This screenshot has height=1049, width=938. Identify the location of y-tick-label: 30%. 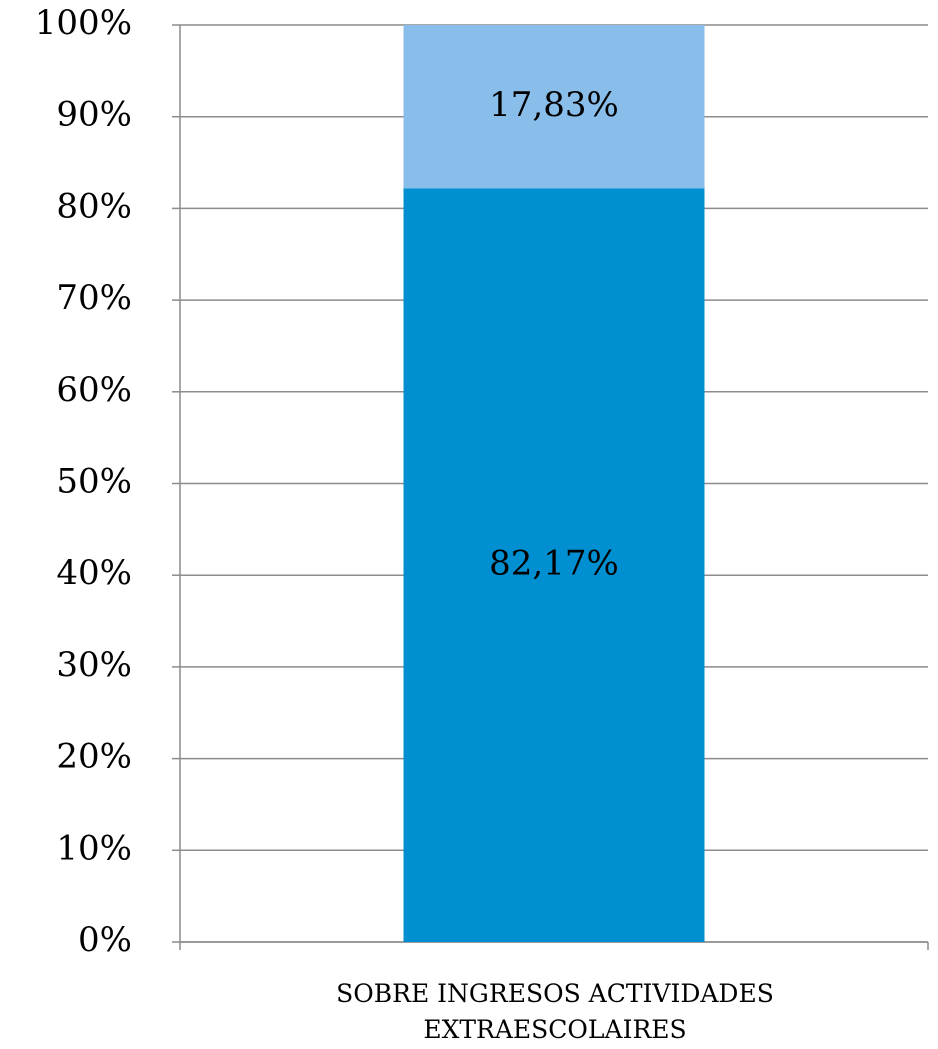
(94, 665).